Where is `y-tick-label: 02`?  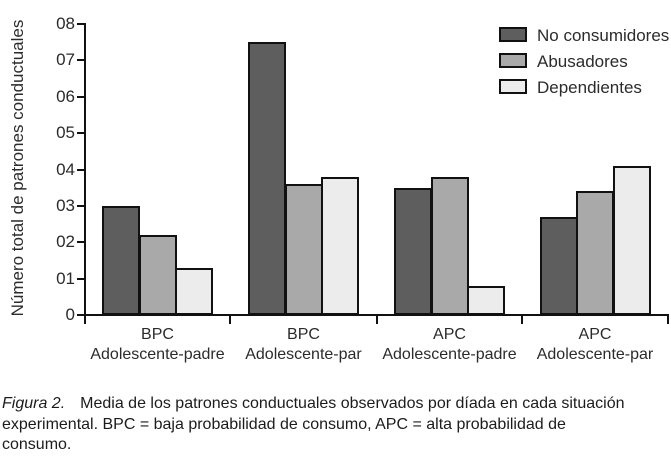
y-tick-label: 02 is located at coordinates (65, 242).